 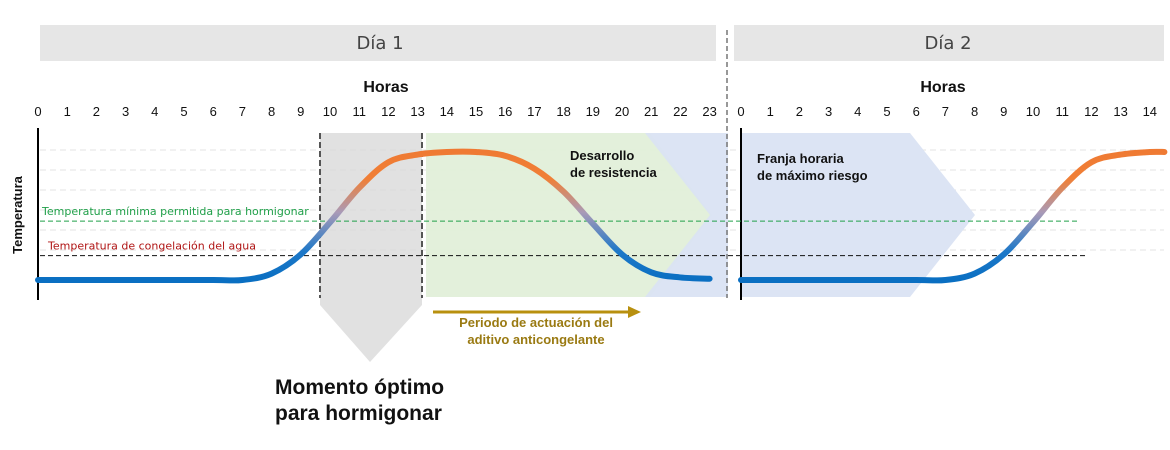 What do you see at coordinates (359, 387) in the screenshot?
I see `optimal-moment-label-line1: Momento óptimo` at bounding box center [359, 387].